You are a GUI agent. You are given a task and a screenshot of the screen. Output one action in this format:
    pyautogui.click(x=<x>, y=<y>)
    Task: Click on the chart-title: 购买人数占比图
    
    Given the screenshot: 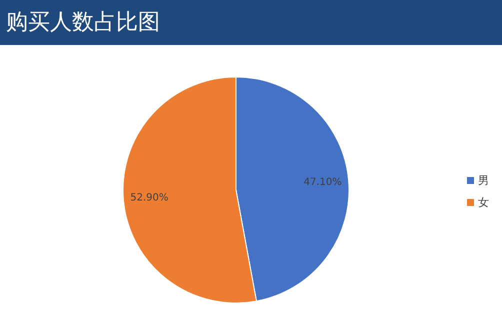 What is the action you would take?
    pyautogui.click(x=83, y=22)
    